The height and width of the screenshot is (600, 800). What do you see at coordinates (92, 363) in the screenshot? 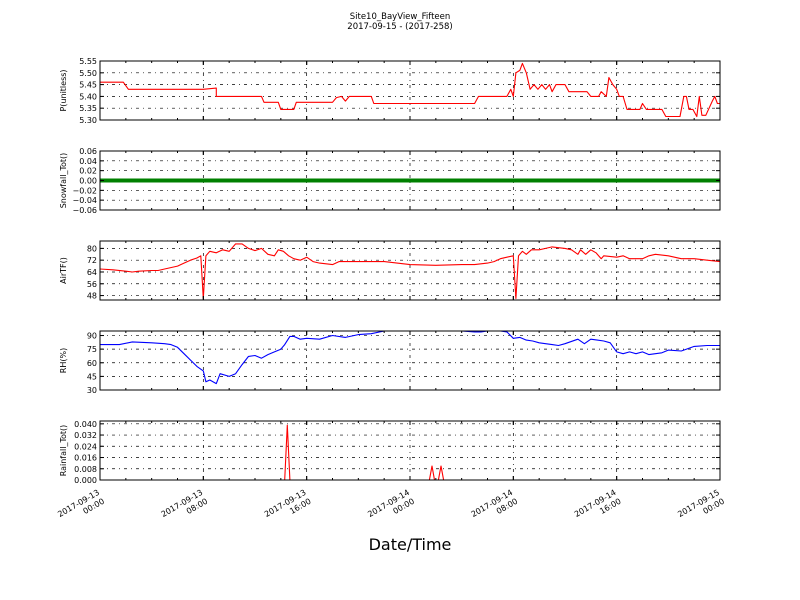
I see `y-tick-label: 60` at bounding box center [92, 363].